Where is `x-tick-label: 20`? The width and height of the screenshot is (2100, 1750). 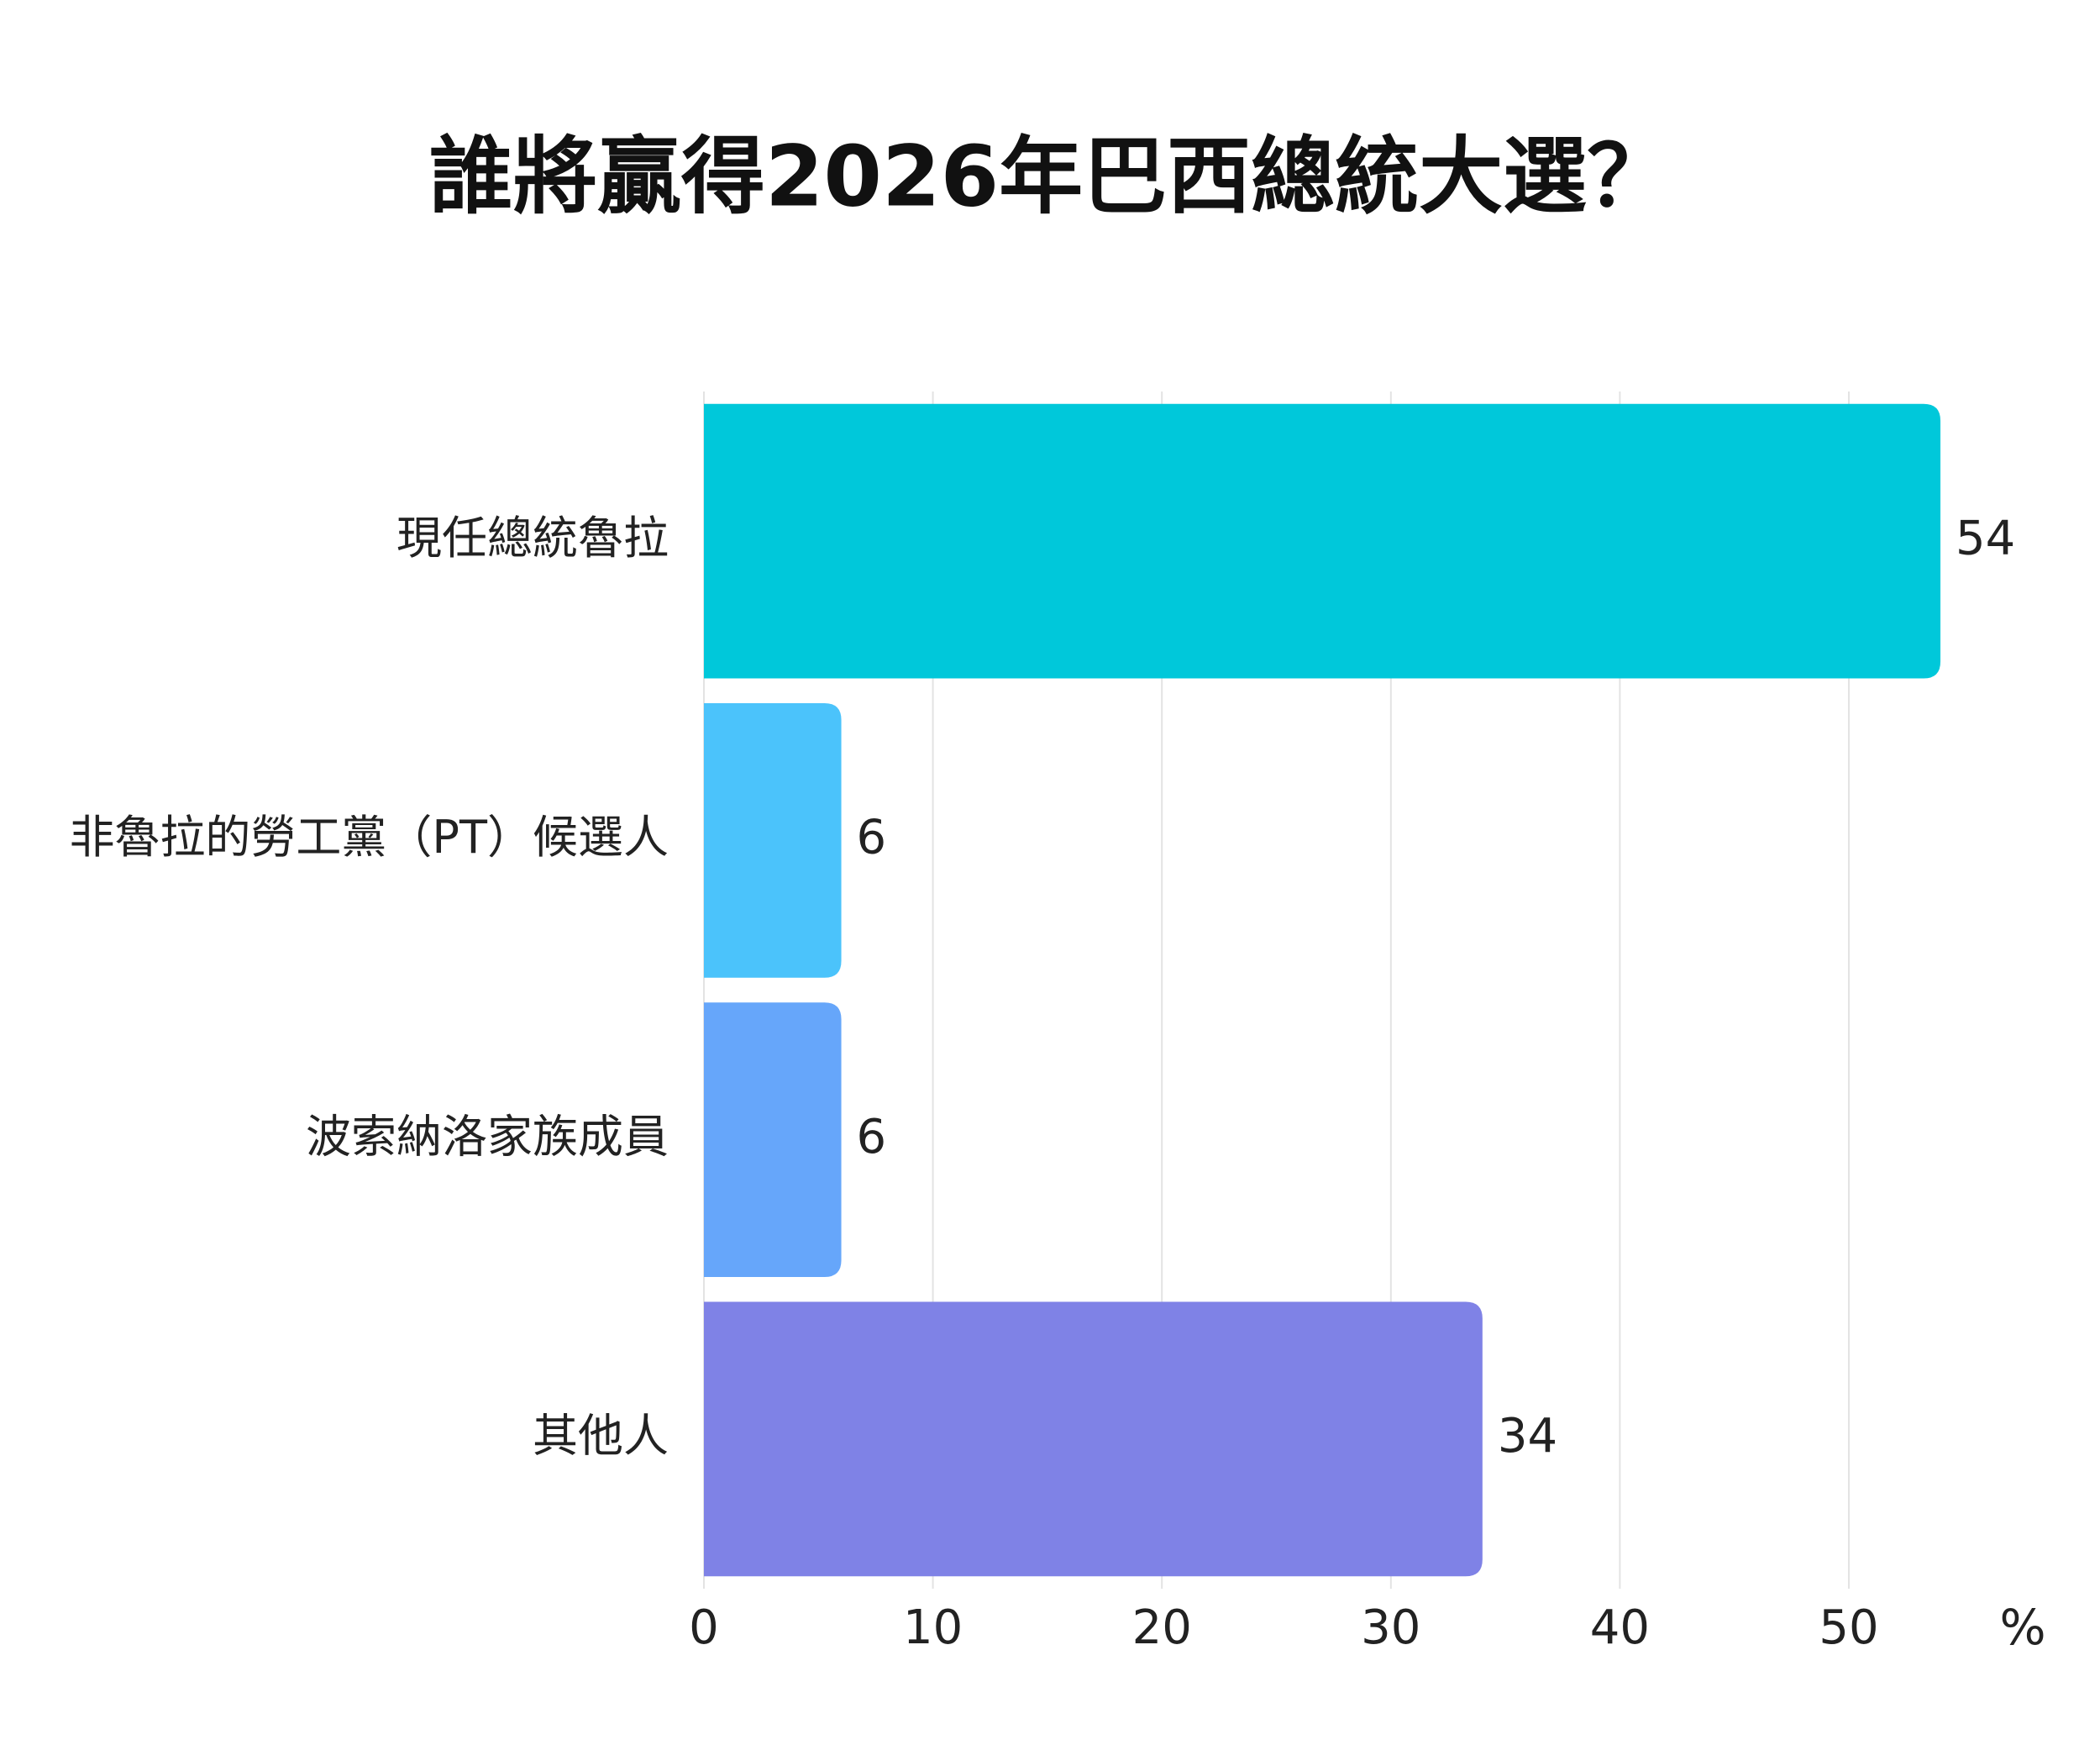 x-tick-label: 20 is located at coordinates (1162, 1628).